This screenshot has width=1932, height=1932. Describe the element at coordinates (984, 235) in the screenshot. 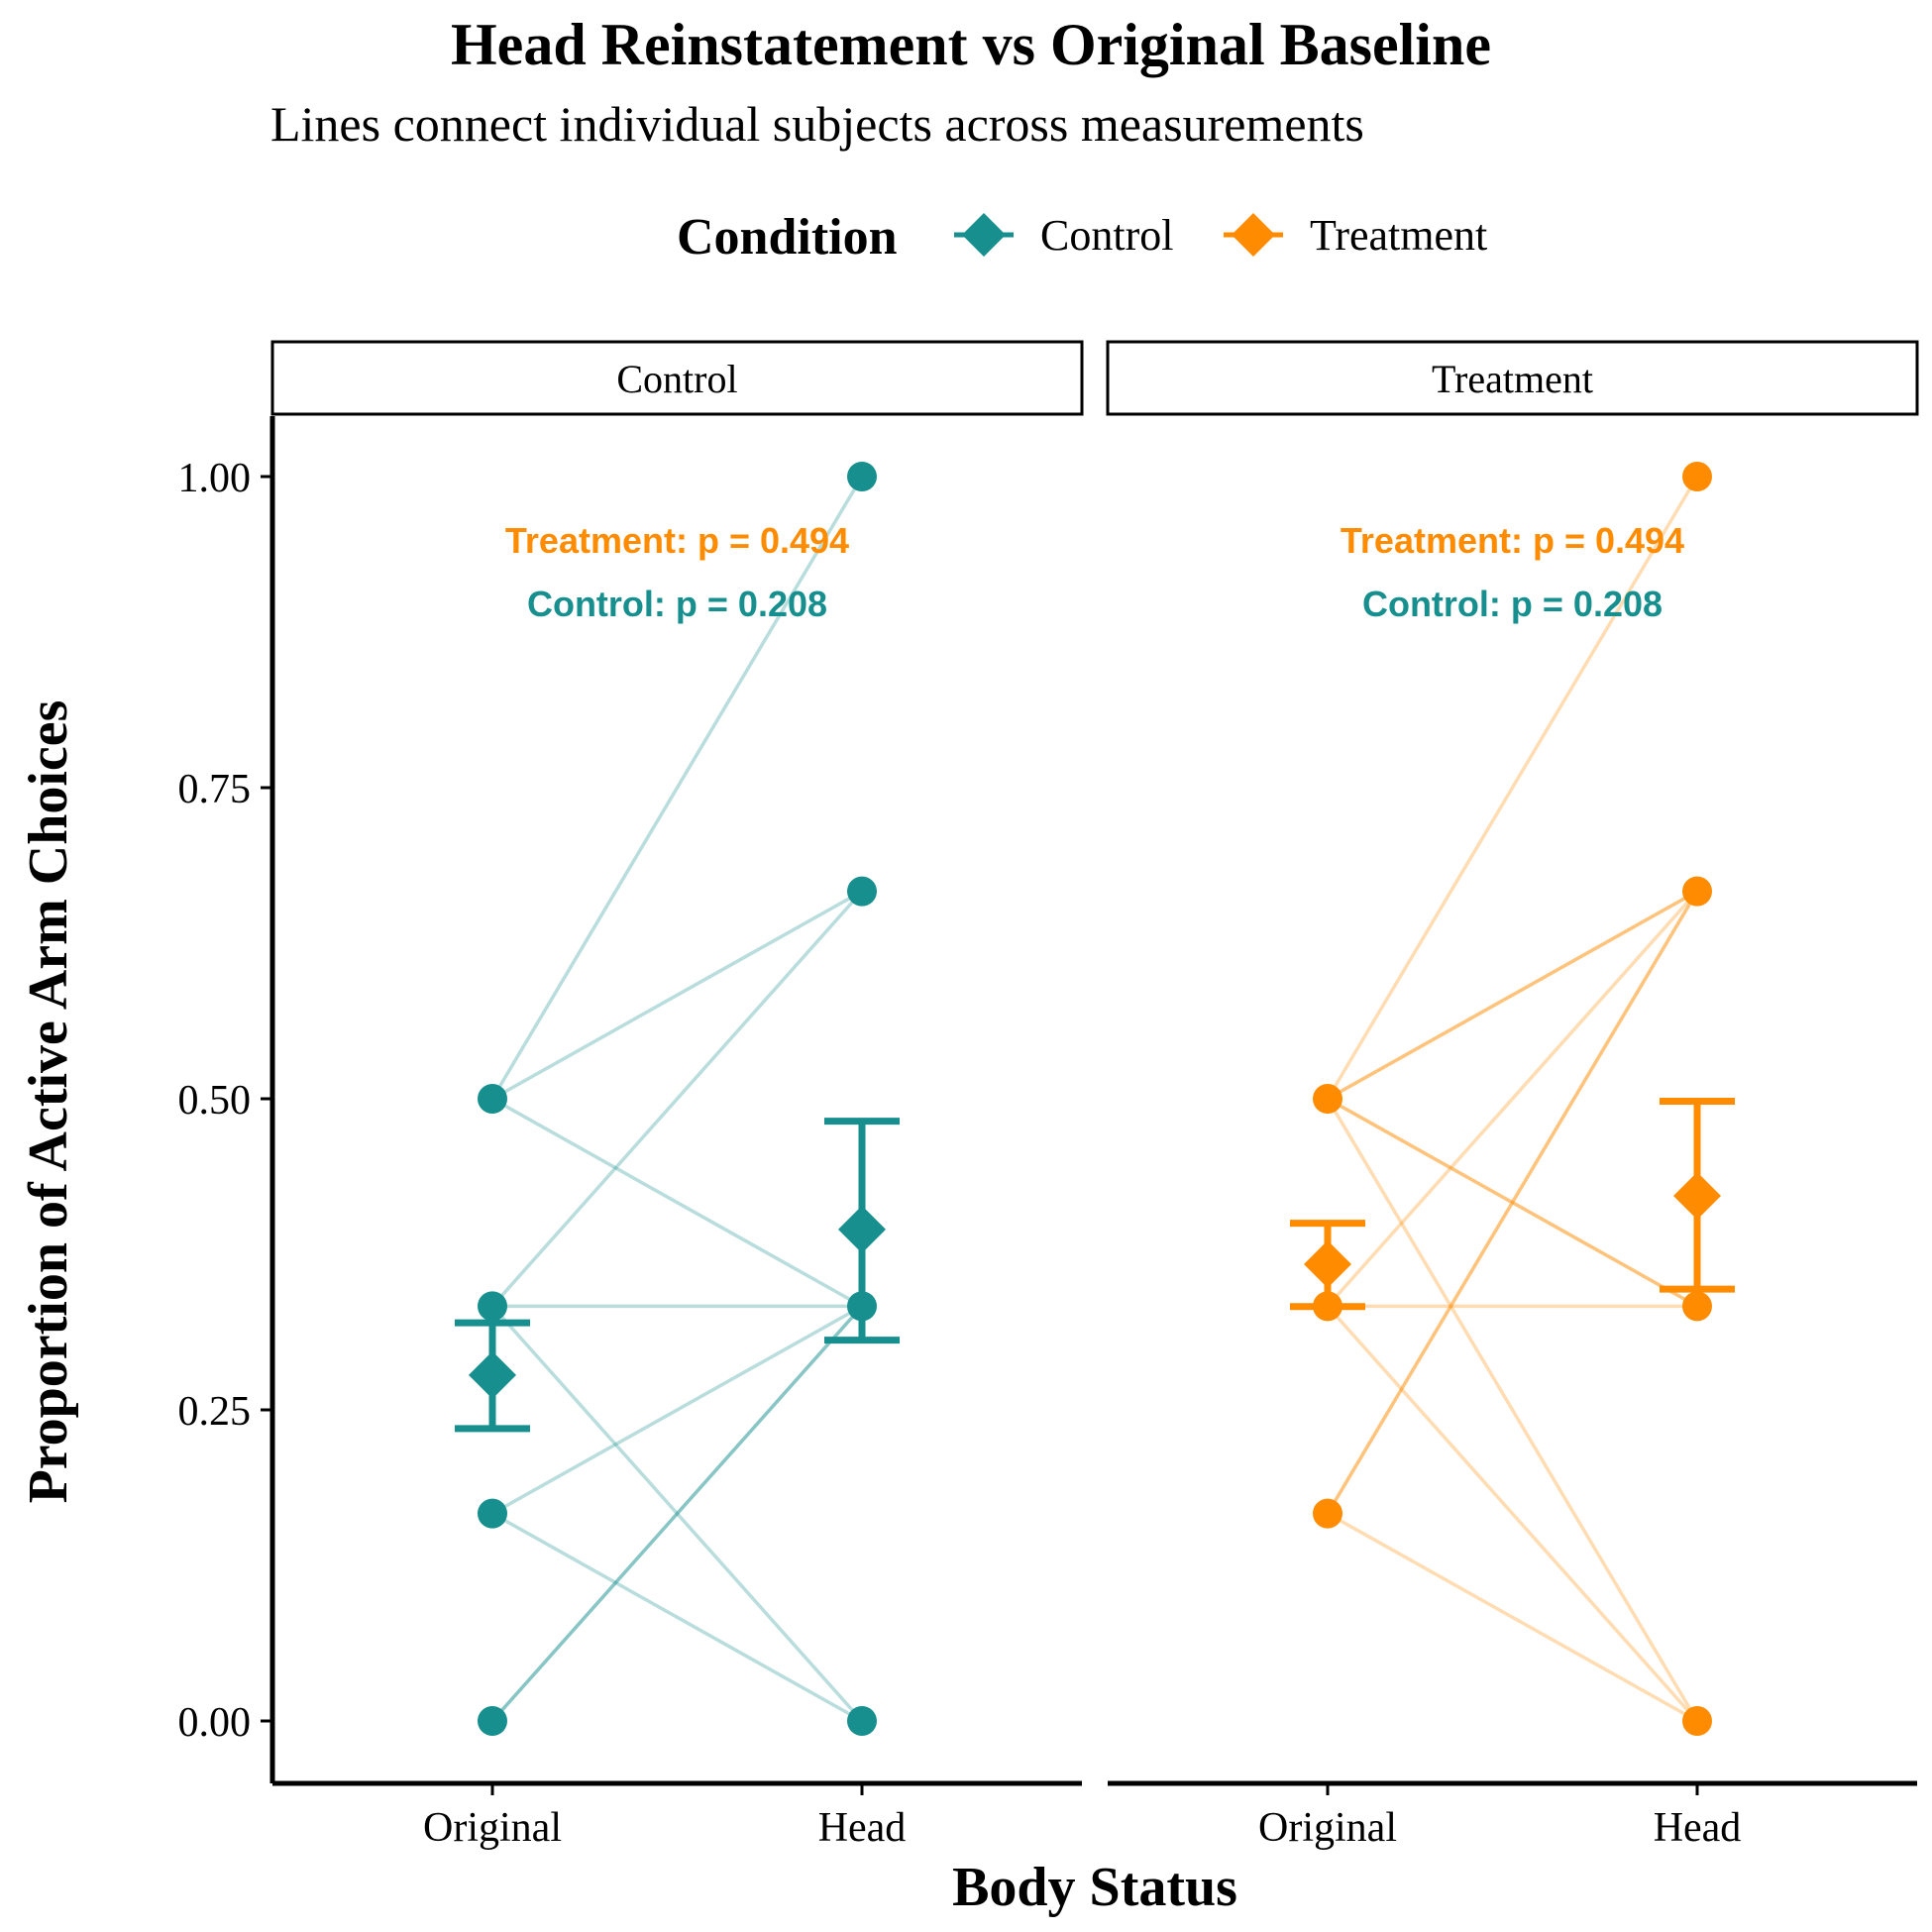

I see `legend-key-control` at that location.